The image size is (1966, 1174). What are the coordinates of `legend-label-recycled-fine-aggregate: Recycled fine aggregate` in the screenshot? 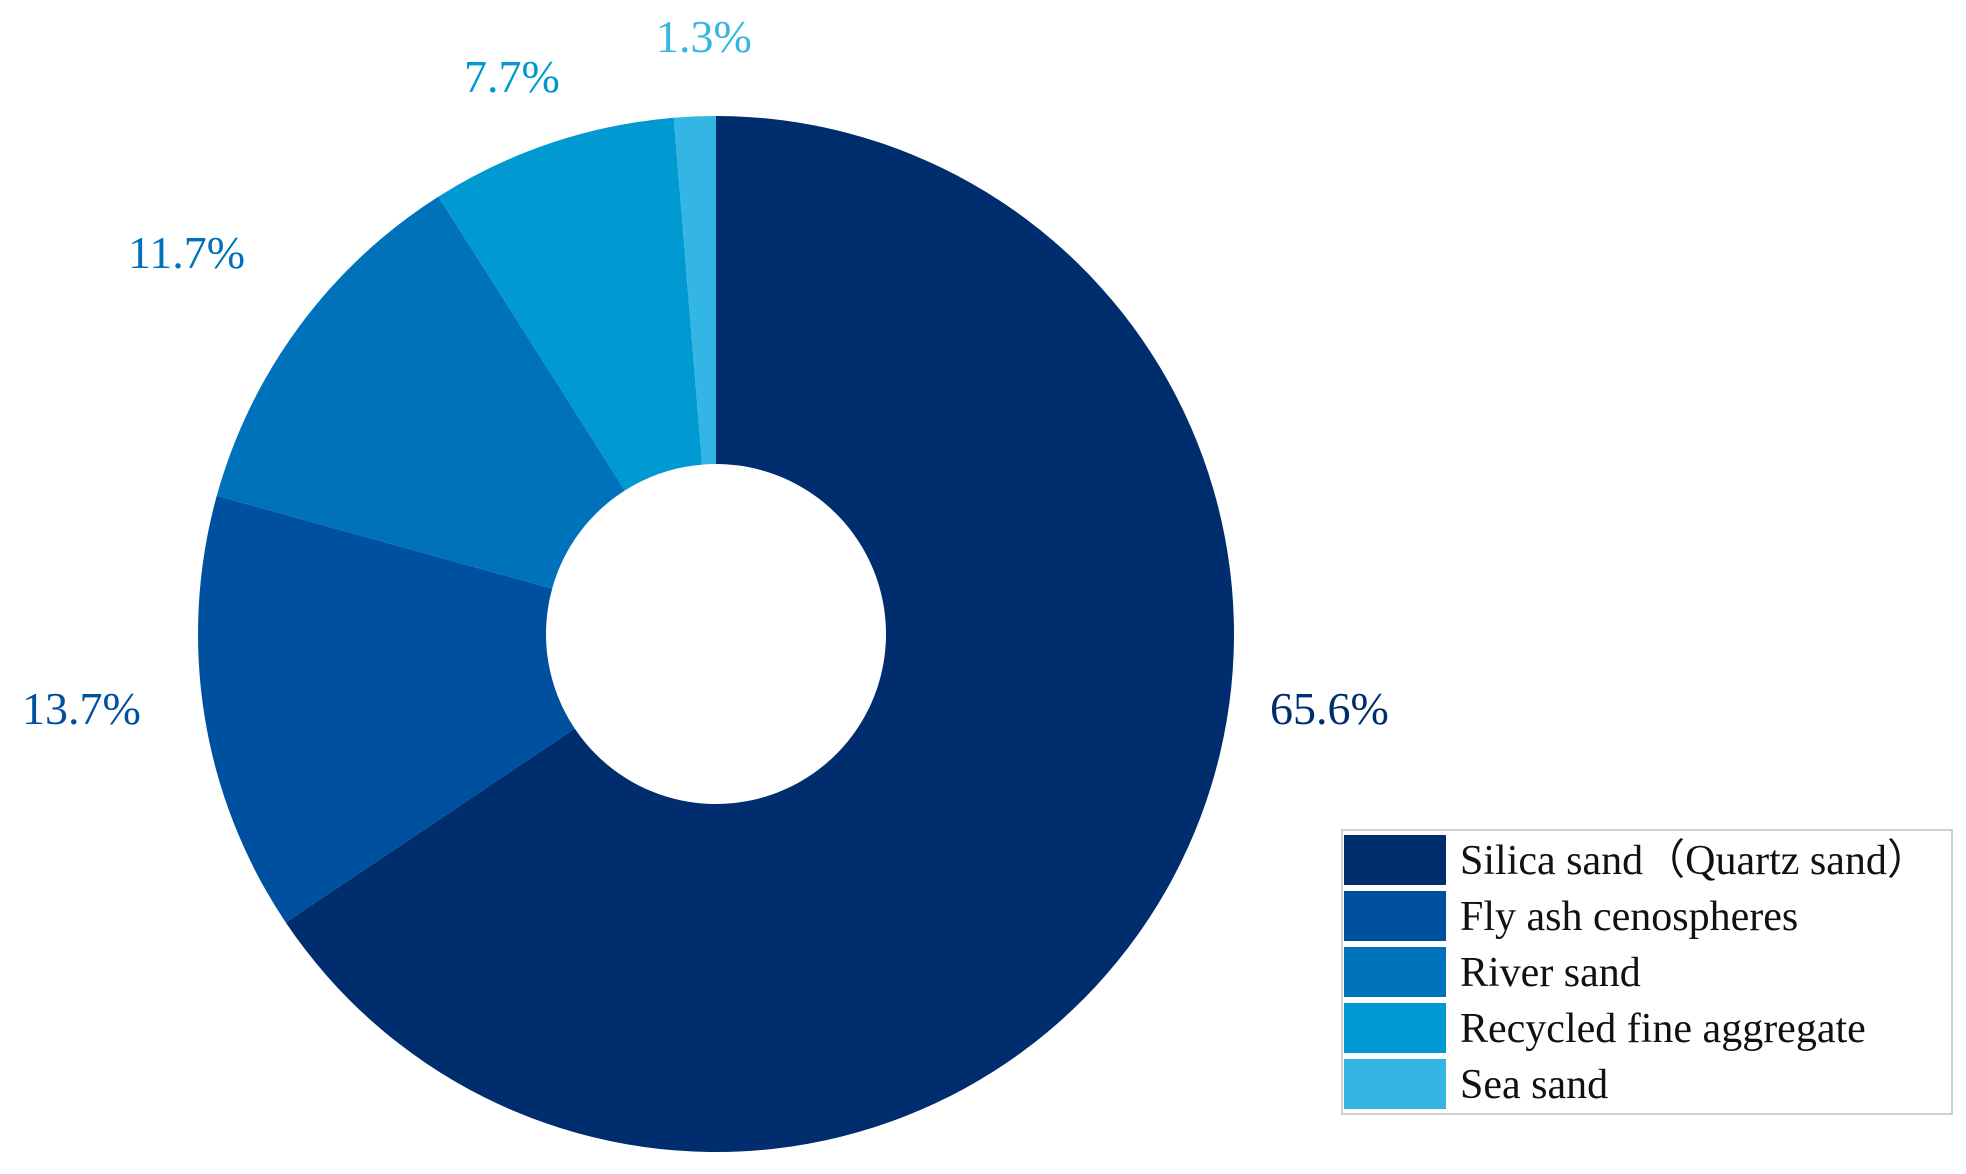 It's located at (1663, 1029).